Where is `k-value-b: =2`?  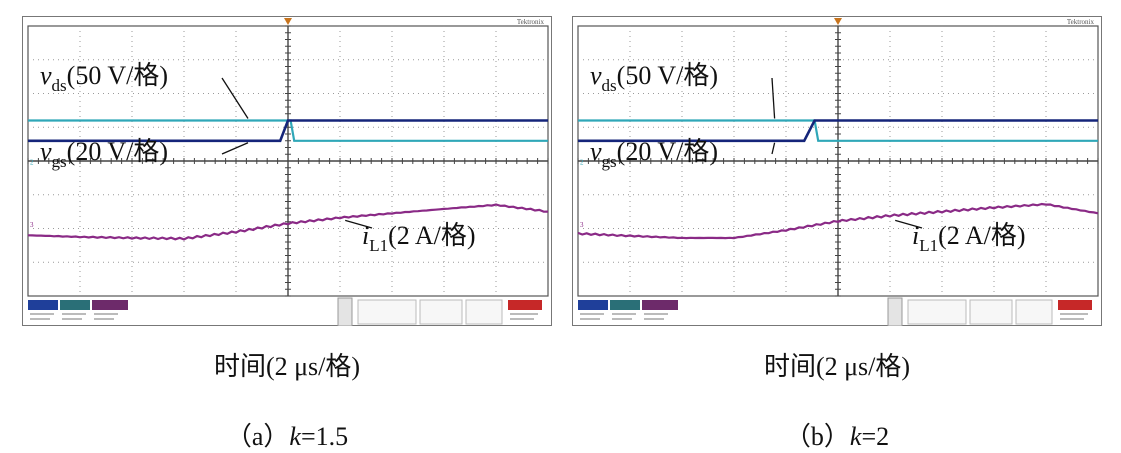
k-value-b: =2 is located at coordinates (875, 436).